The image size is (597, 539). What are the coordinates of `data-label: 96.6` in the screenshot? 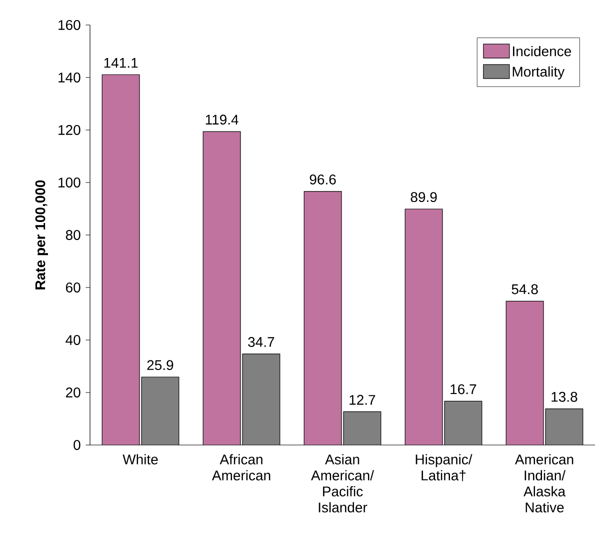 It's located at (323, 179).